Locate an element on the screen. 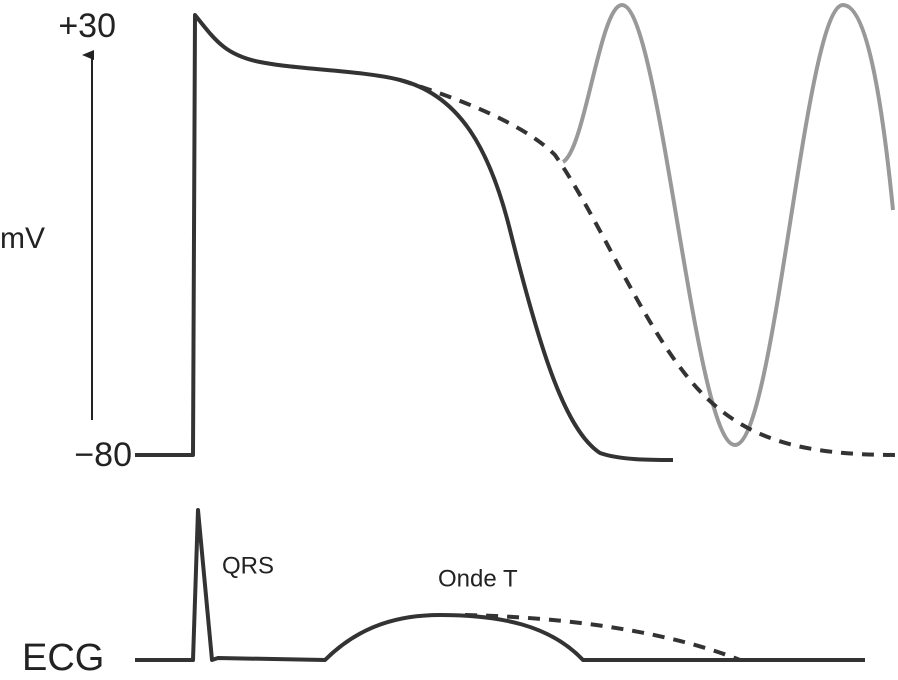 Image resolution: width=898 pixels, height=680 pixels. bottom-voltage-label: −80 is located at coordinates (103, 455).